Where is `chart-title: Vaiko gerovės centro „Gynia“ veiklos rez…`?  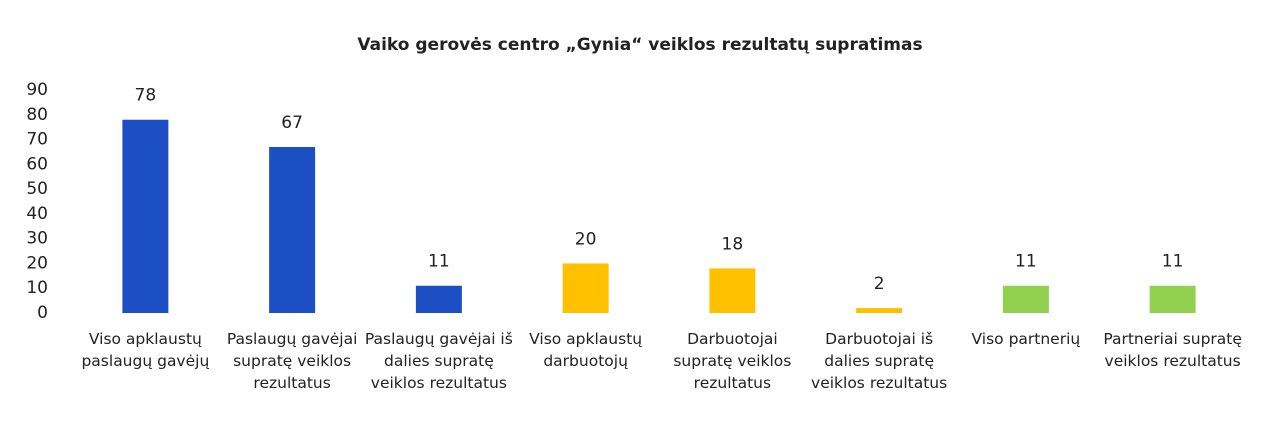 chart-title: Vaiko gerovės centro „Gynia“ veiklos rez… is located at coordinates (639, 45).